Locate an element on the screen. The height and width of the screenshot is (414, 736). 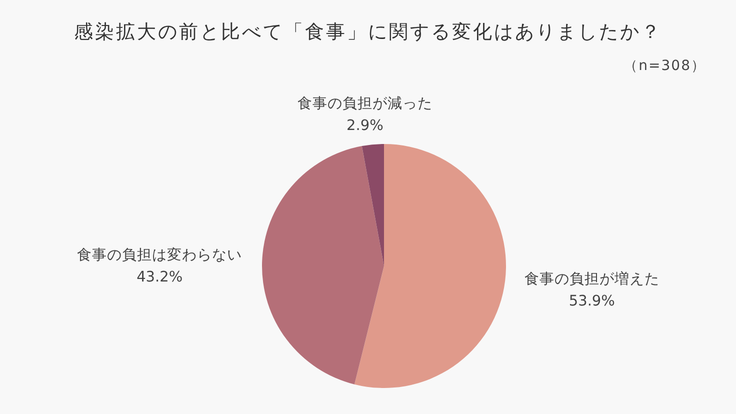
data-label: 2.9% is located at coordinates (365, 126).